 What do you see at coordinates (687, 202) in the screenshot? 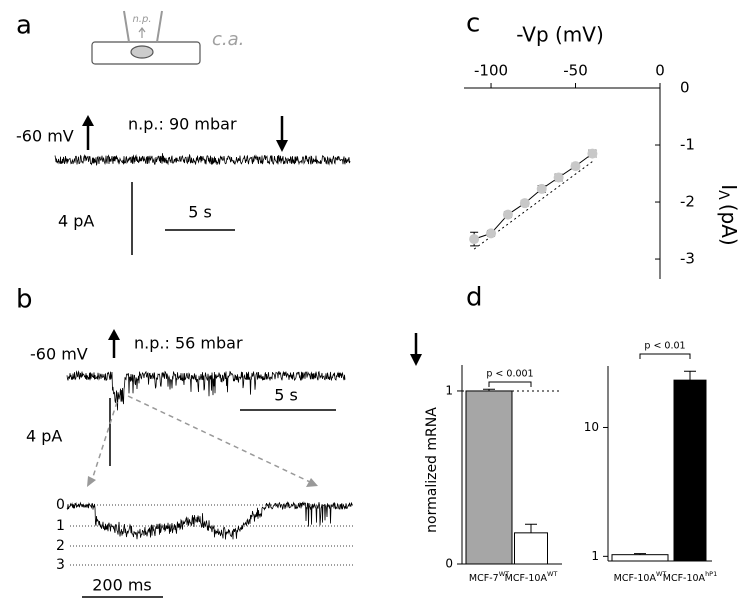
I see `y-tick-label: -2` at bounding box center [687, 202].